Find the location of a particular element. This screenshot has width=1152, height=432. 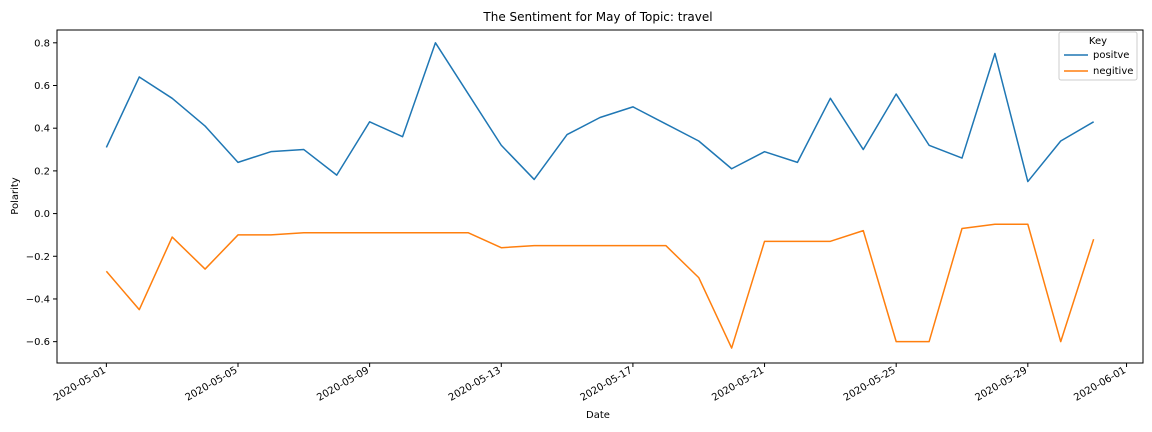

y-tick-label: 0.4 is located at coordinates (42, 129).